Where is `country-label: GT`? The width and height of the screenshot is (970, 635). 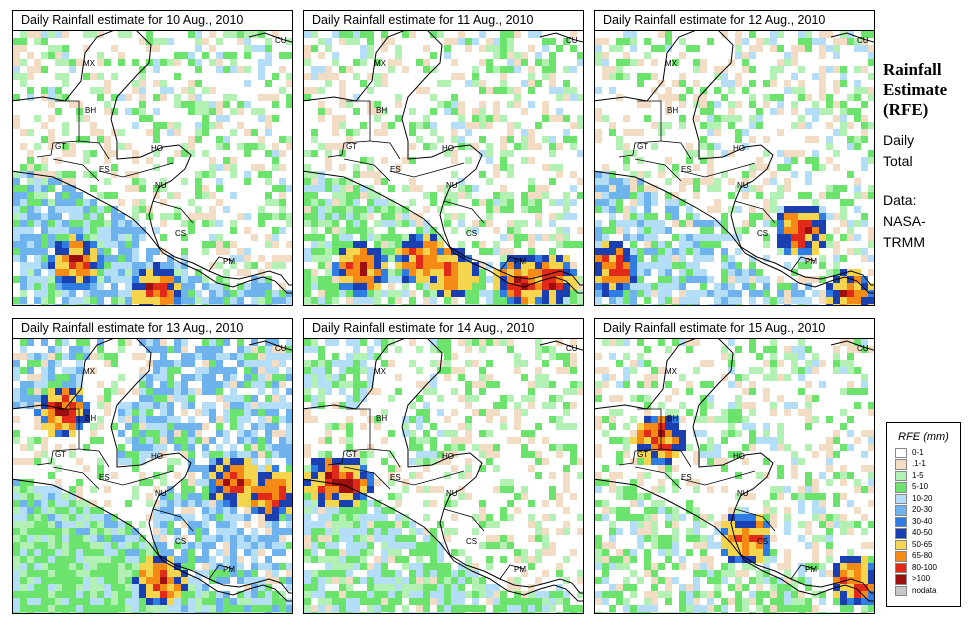 country-label: GT is located at coordinates (642, 146).